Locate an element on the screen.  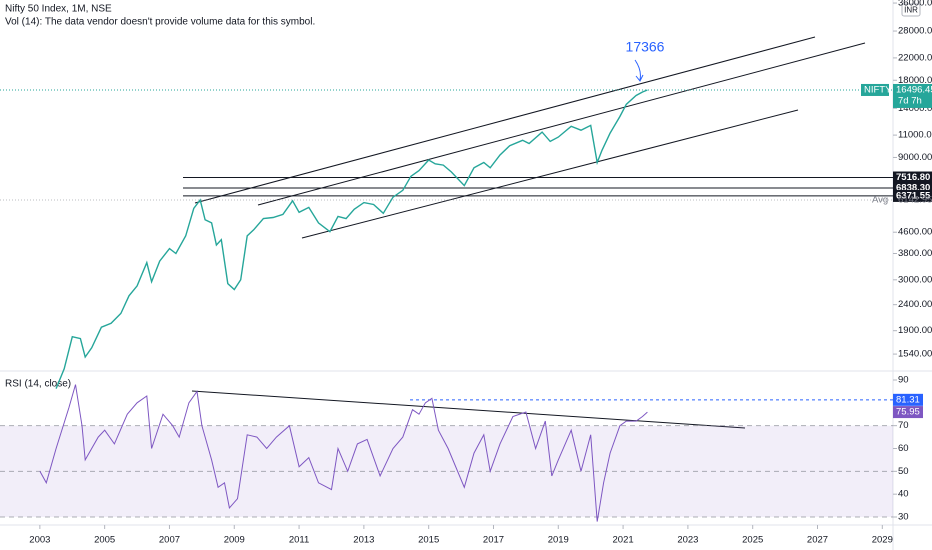
rsi-tick-label: 30 is located at coordinates (903, 517).